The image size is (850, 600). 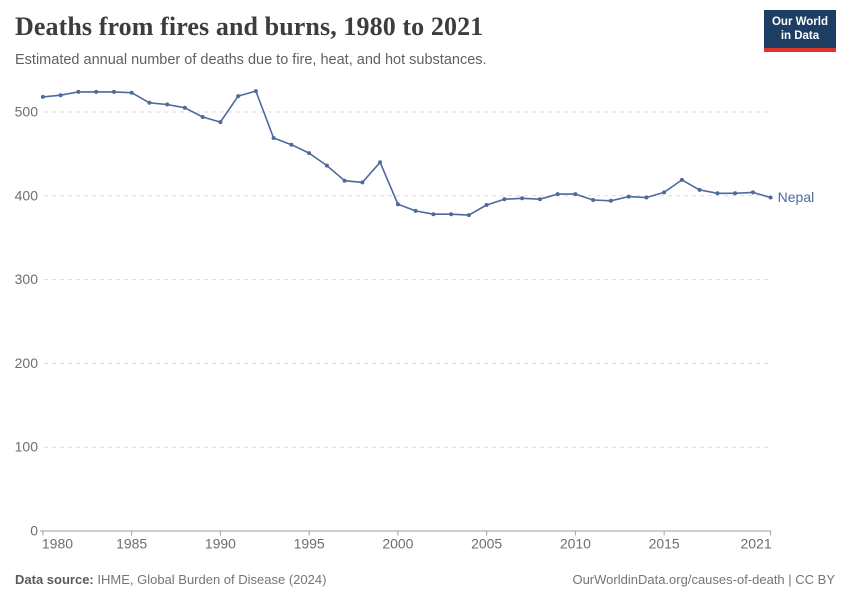 I want to click on data-point-1987, so click(x=167, y=104).